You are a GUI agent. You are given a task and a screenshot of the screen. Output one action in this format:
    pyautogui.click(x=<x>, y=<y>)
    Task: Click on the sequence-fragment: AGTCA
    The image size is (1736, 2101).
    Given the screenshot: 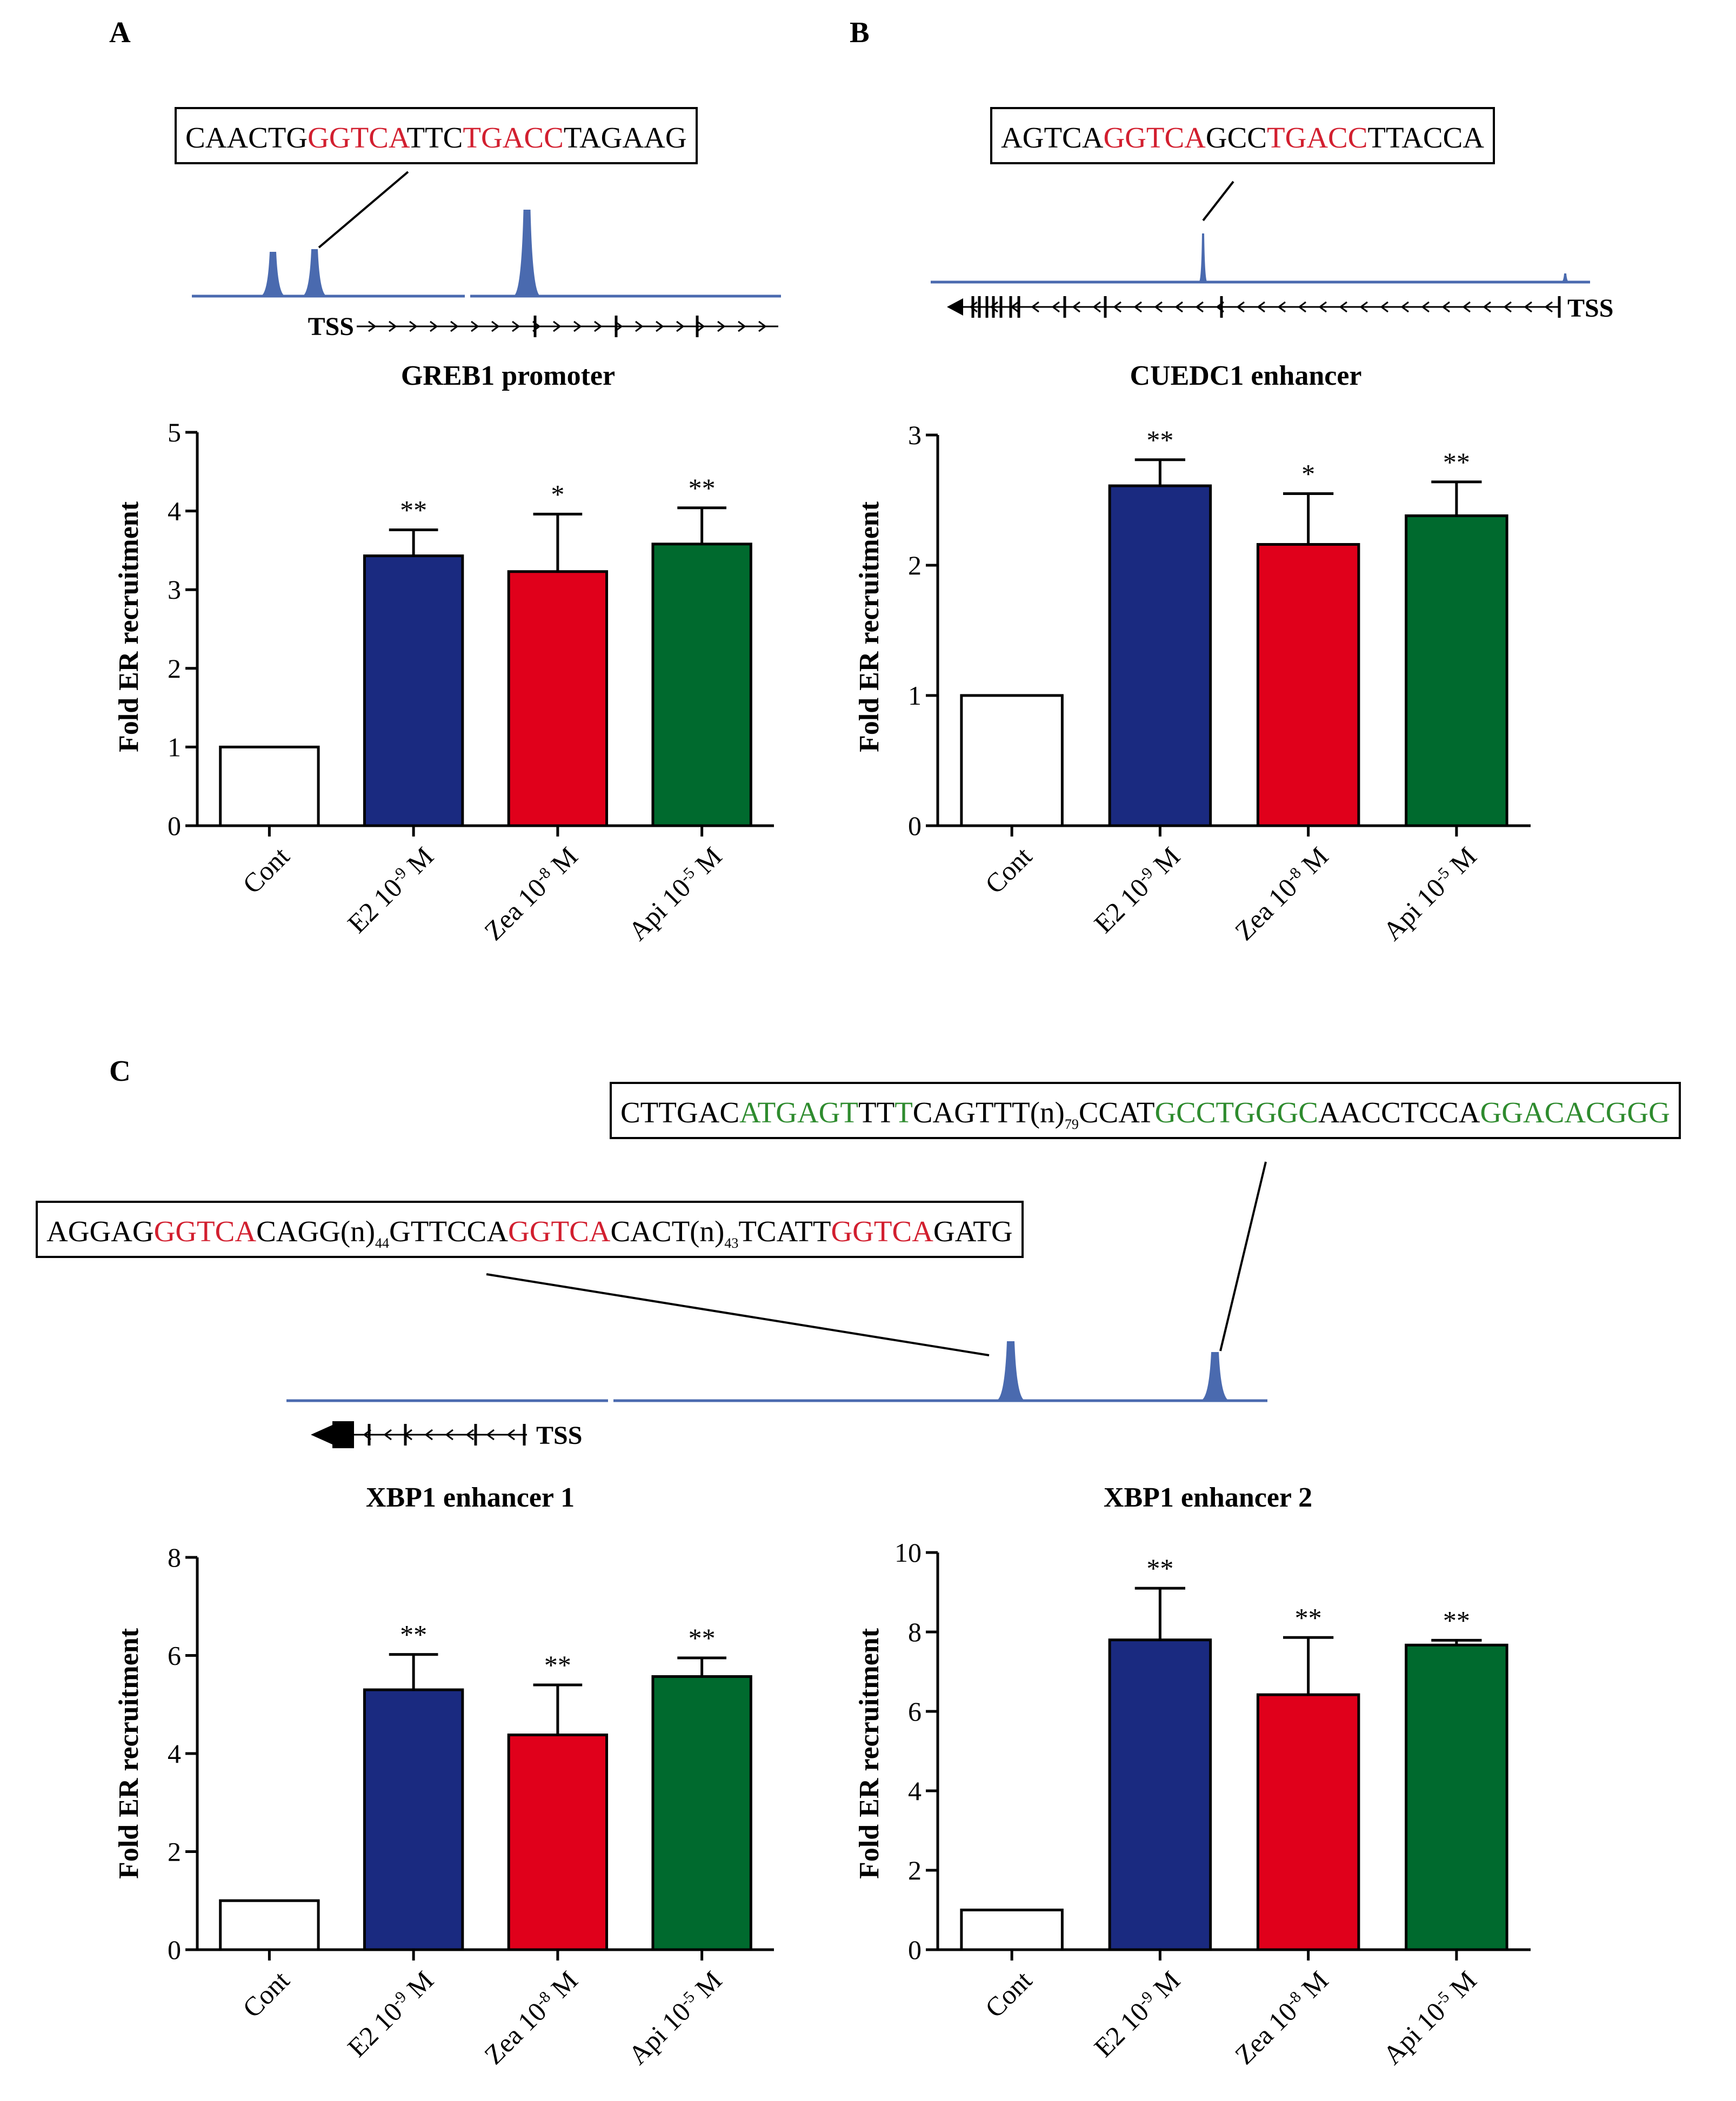 What is the action you would take?
    pyautogui.click(x=1053, y=137)
    